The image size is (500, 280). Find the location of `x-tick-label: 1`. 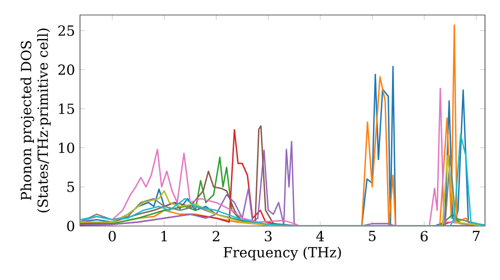

x-tick-label: 1 is located at coordinates (164, 236).